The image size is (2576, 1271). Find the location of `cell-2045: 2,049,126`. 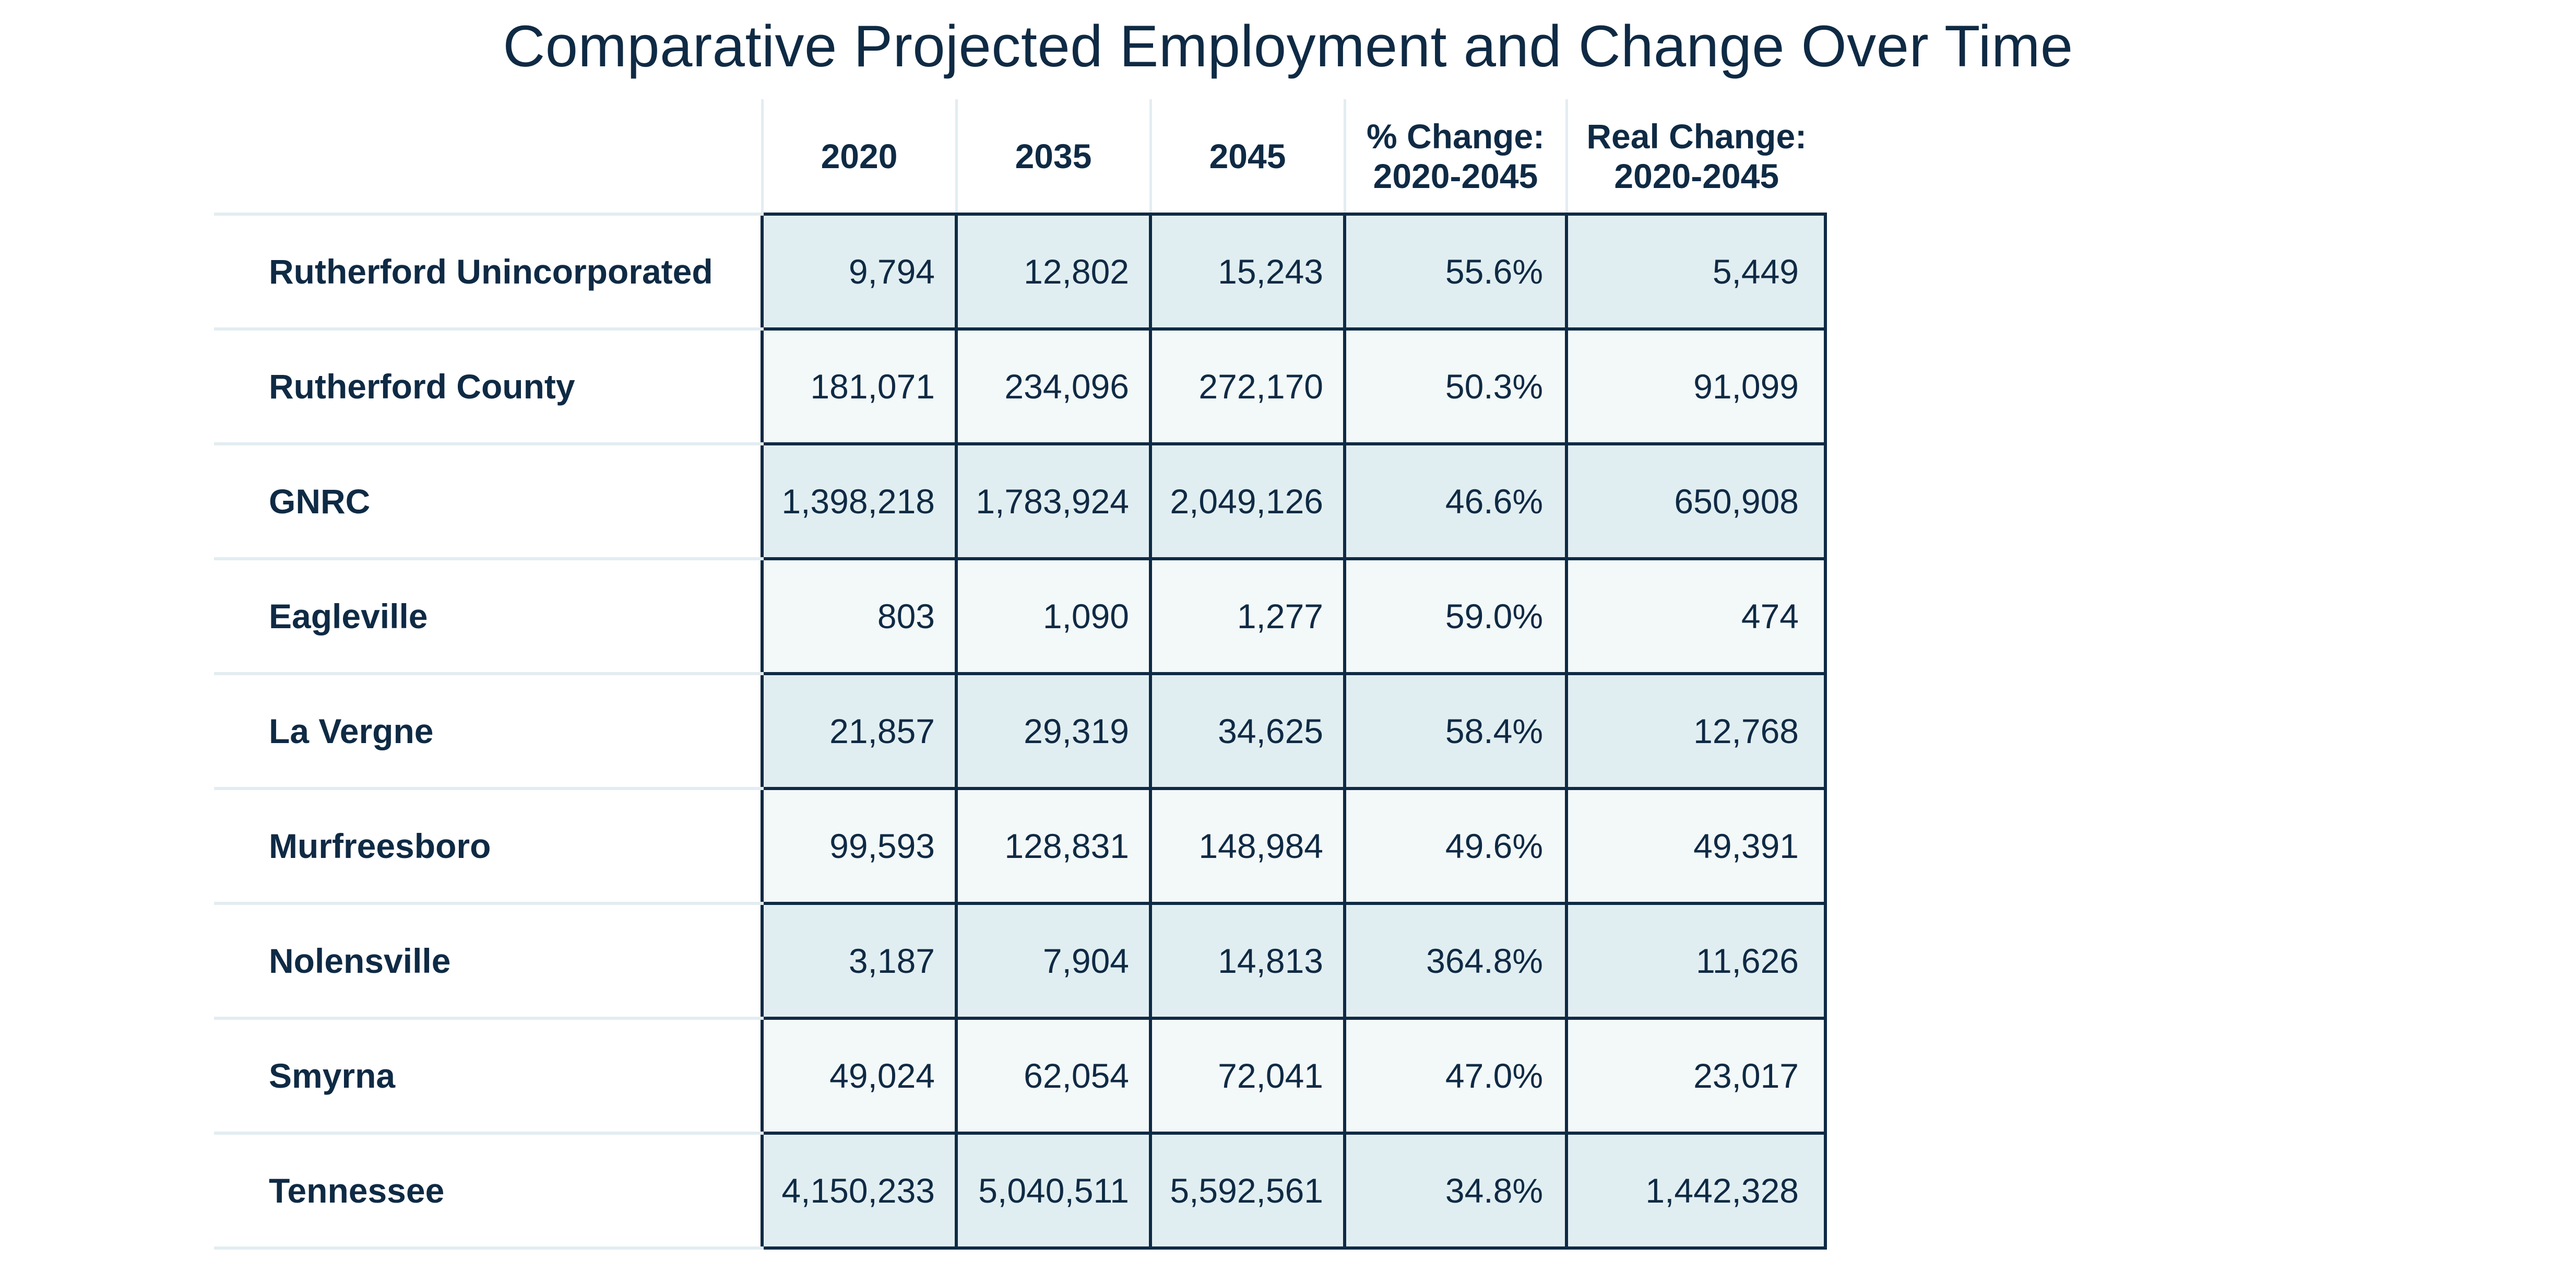

cell-2045: 2,049,126 is located at coordinates (1247, 501).